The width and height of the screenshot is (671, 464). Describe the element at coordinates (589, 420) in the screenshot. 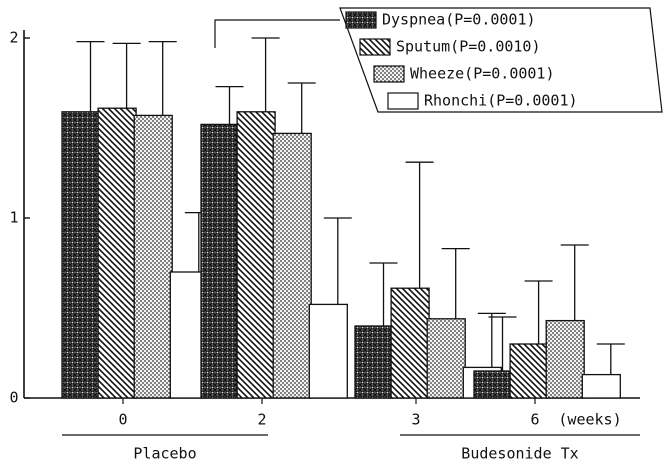

I see `x-unit: (weeks)` at that location.